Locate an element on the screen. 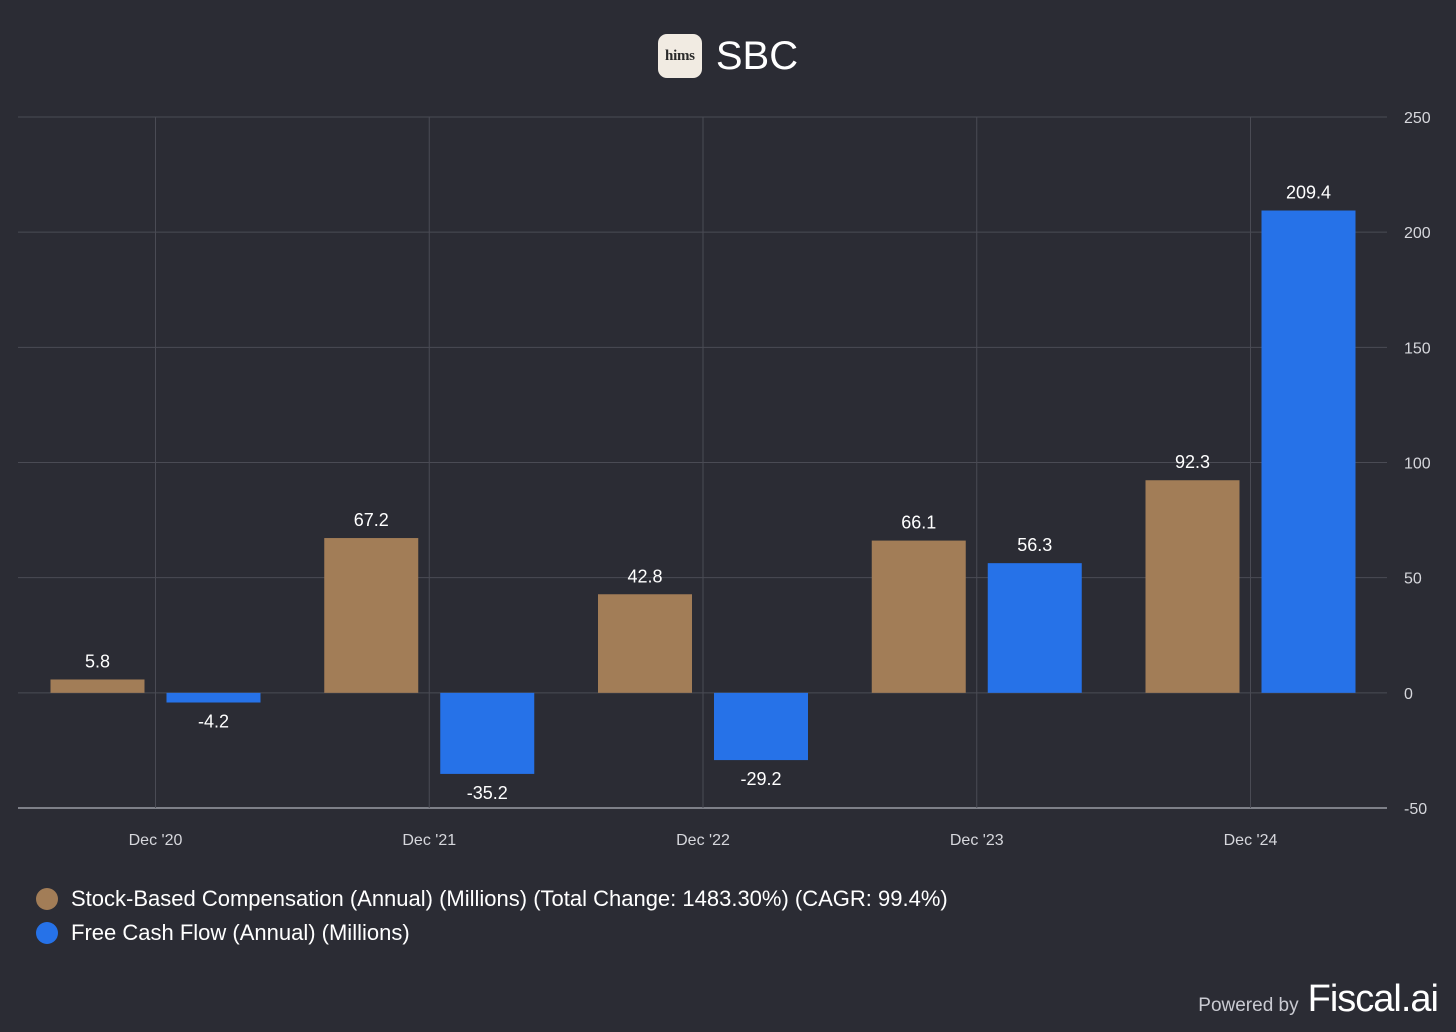 The height and width of the screenshot is (1032, 1456). data-label-fcf-1: -35.2 is located at coordinates (487, 793).